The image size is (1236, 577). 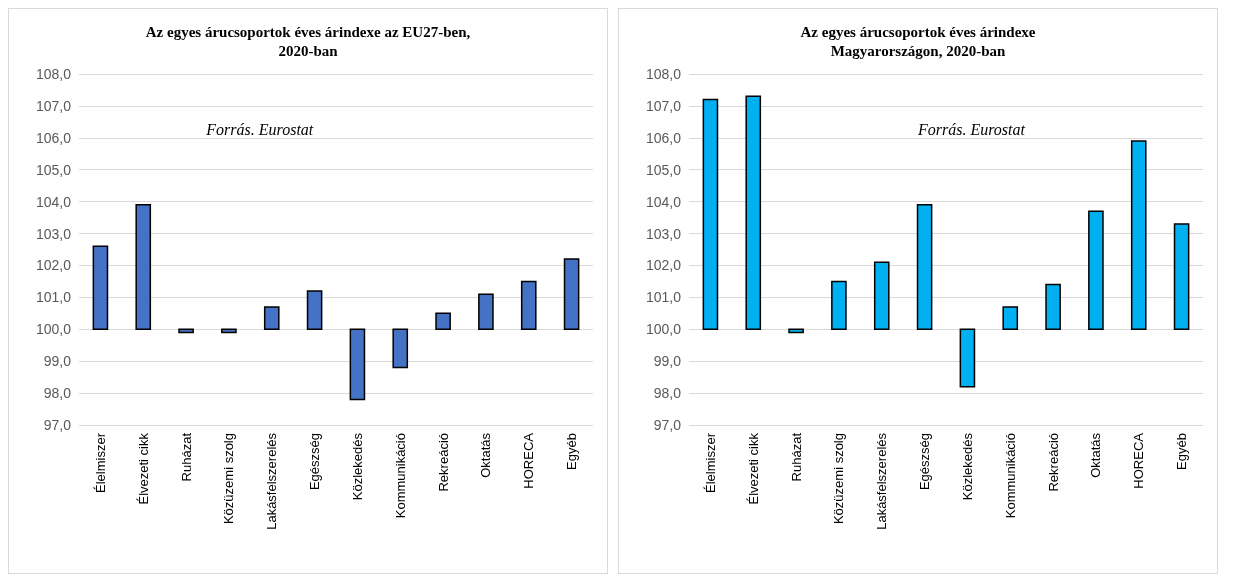 I want to click on chart-title: Az egyes árucsoportok éves árindexe az EU27-ben, 2020-ban, so click(x=308, y=41).